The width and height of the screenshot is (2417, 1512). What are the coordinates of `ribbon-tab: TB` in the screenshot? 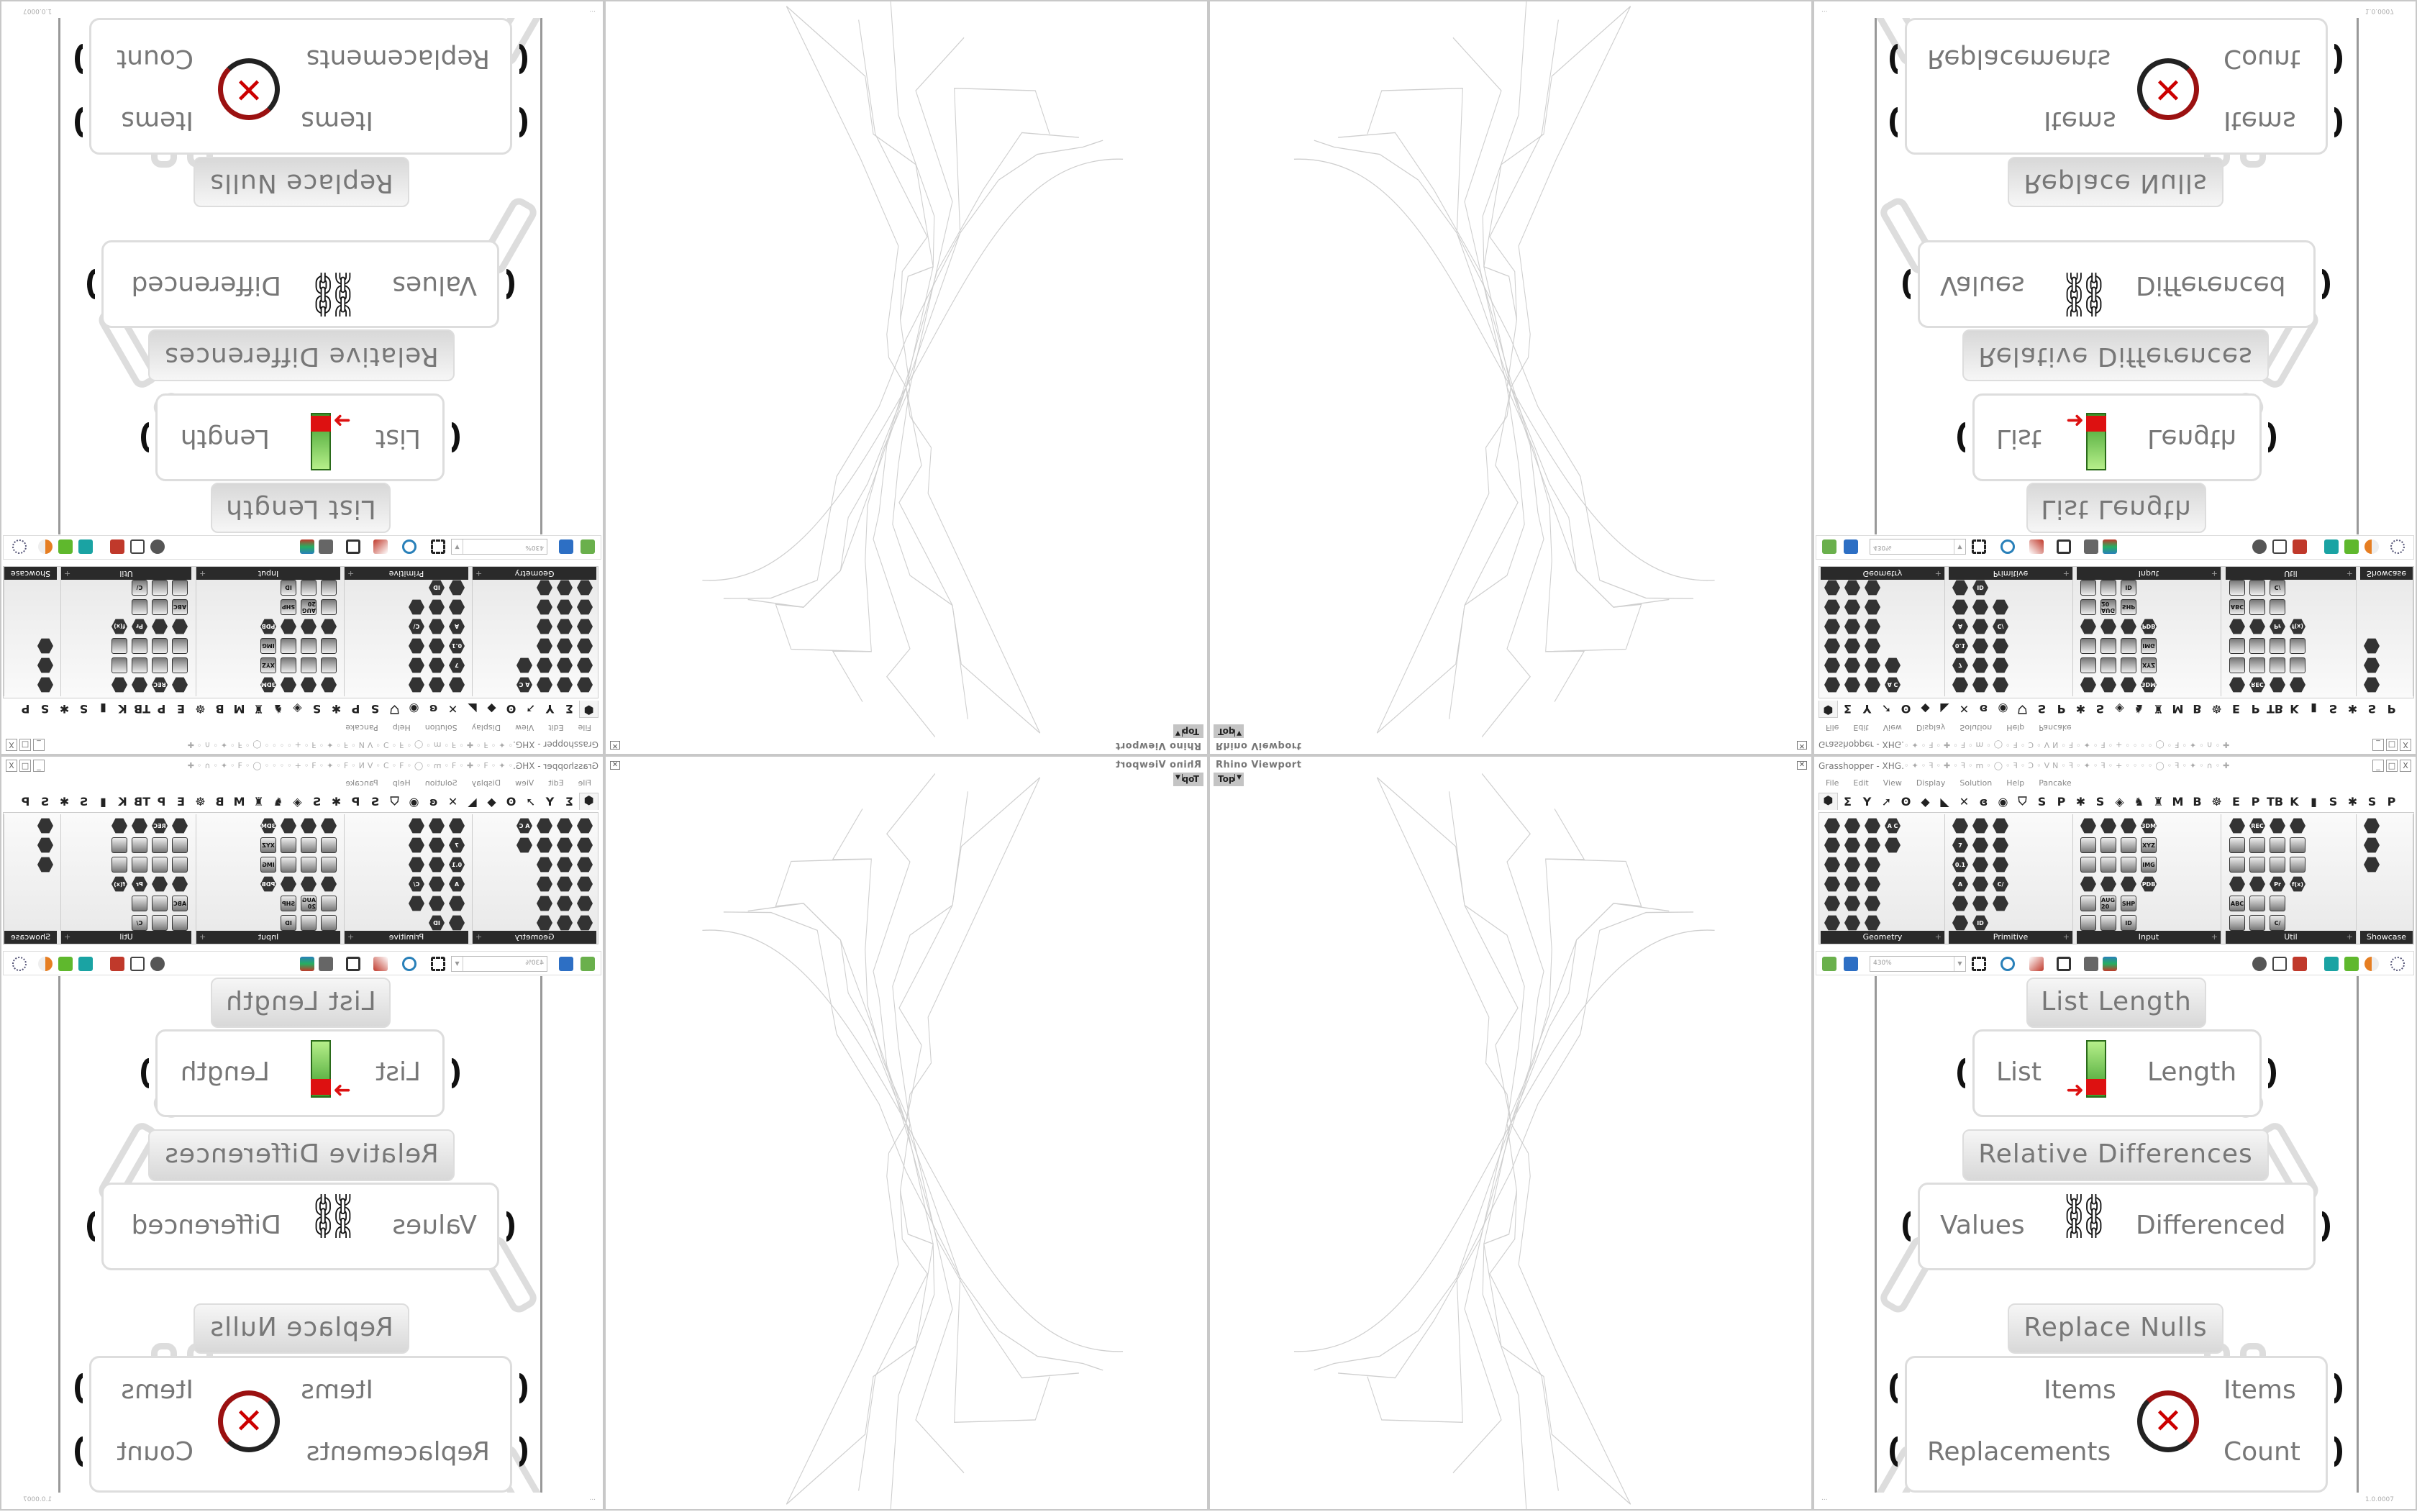 It's located at (2275, 709).